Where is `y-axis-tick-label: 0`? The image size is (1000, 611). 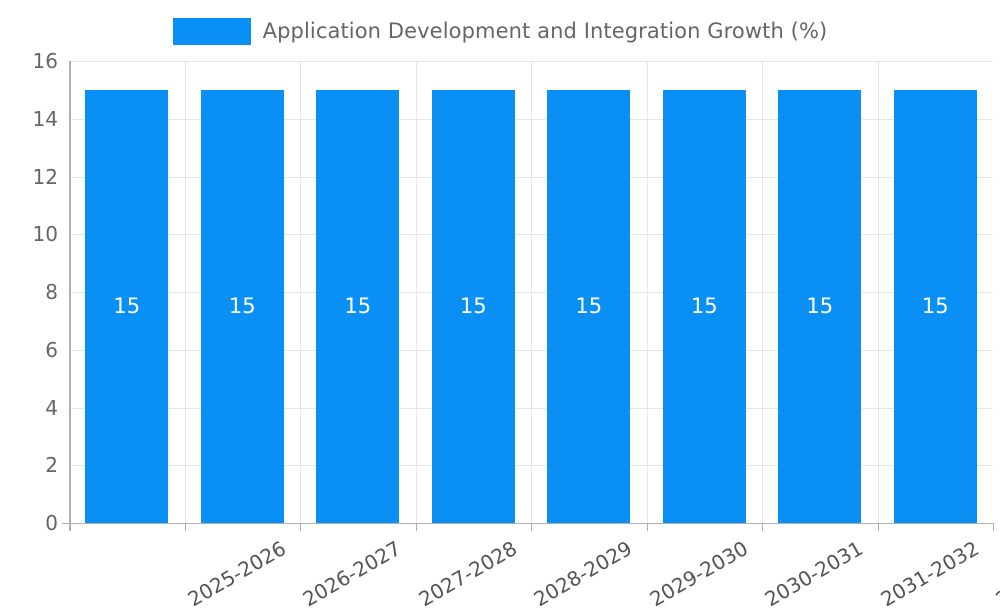 y-axis-tick-label: 0 is located at coordinates (51, 523).